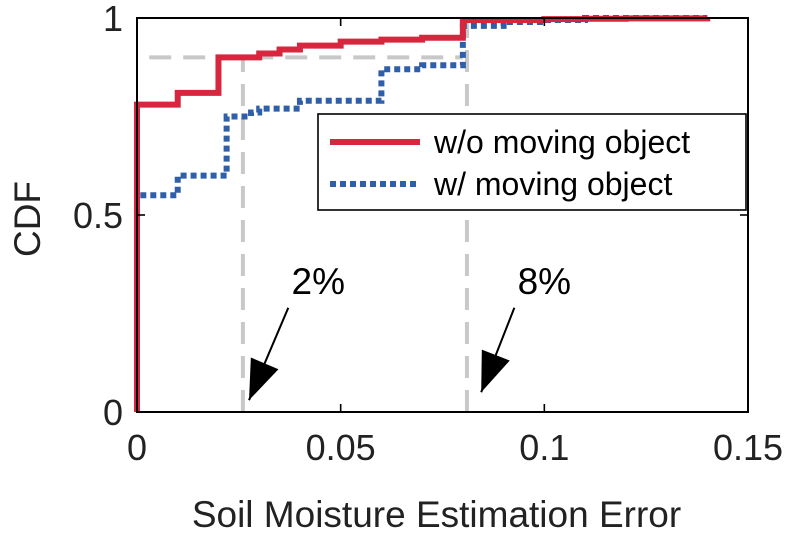 Image resolution: width=790 pixels, height=538 pixels. What do you see at coordinates (318, 281) in the screenshot?
I see `annotation-label: 2%` at bounding box center [318, 281].